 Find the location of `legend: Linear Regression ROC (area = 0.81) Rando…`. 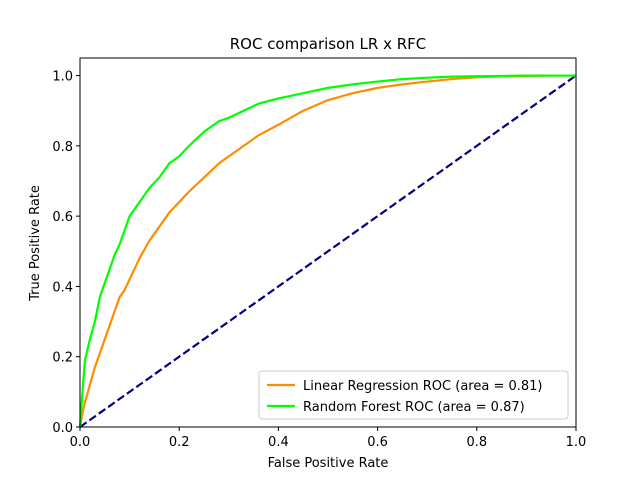

legend: Linear Regression ROC (area = 0.81) Rando… is located at coordinates (413, 395).